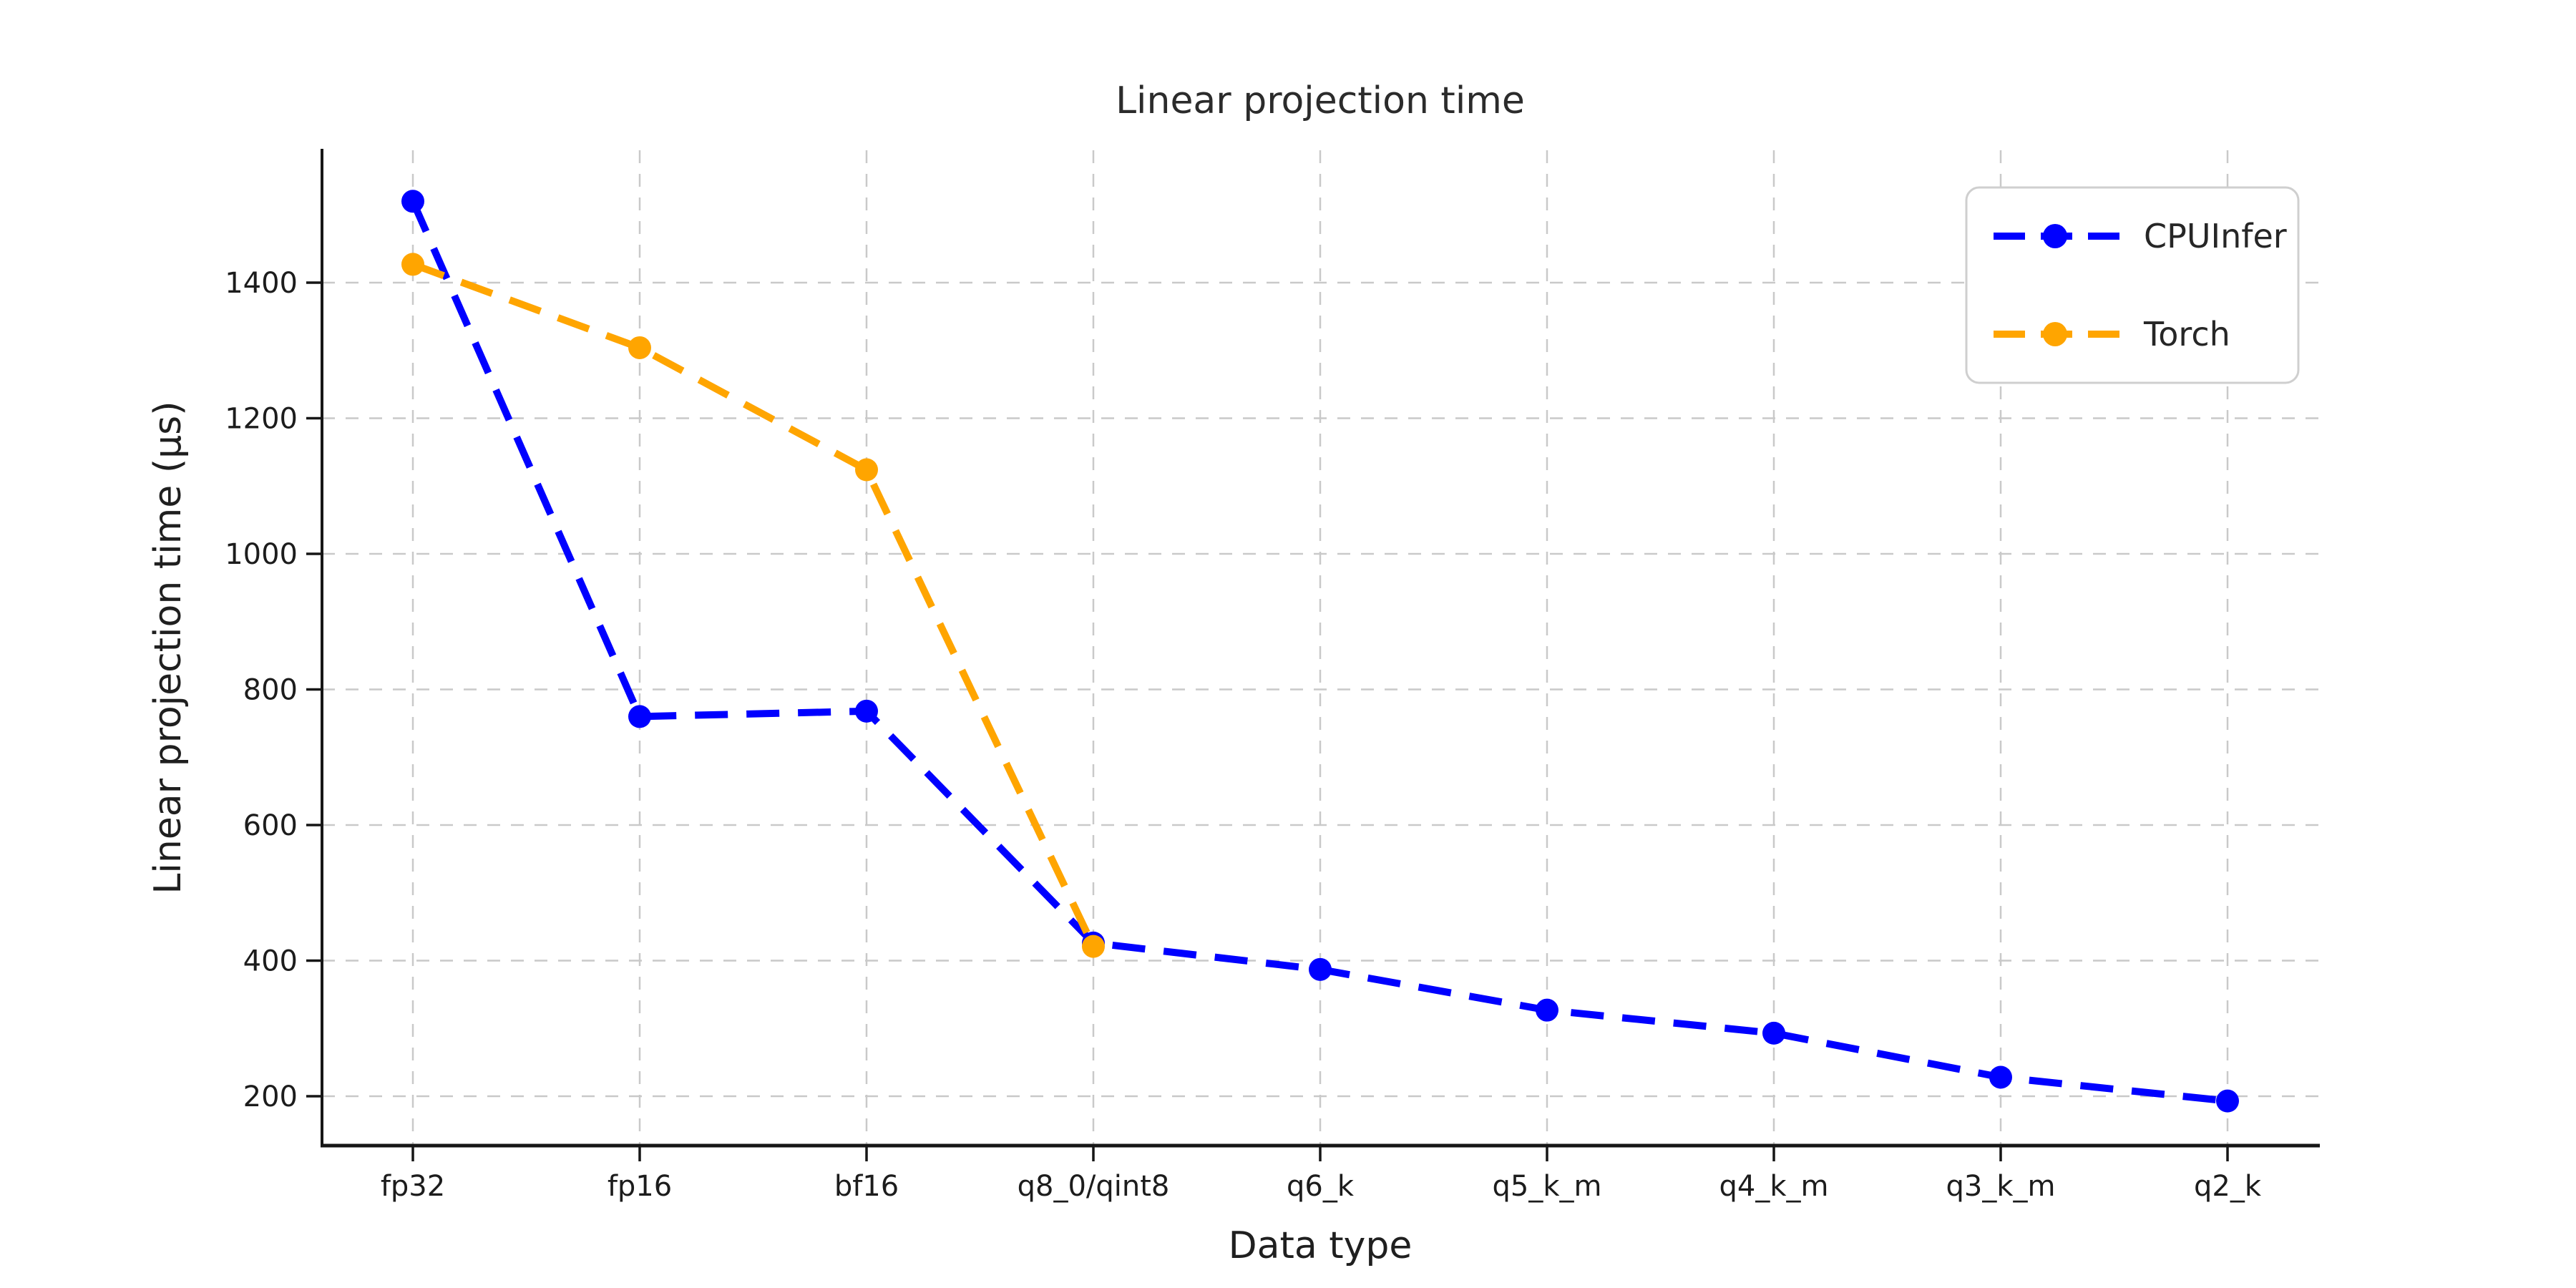 The image size is (2576, 1288). Describe the element at coordinates (866, 470) in the screenshot. I see `data-point-torch-bf16` at that location.